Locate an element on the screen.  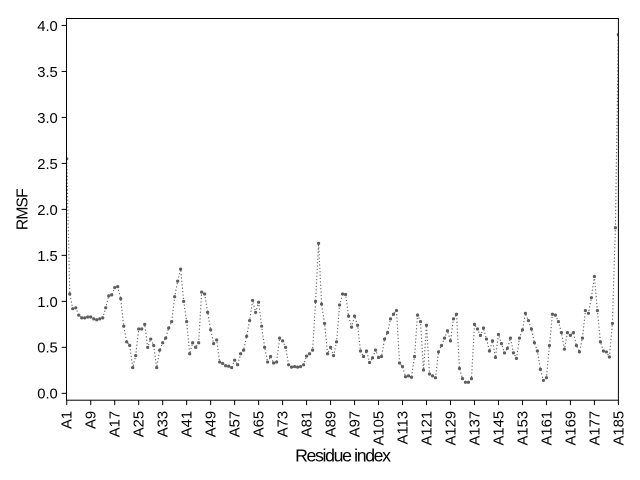
svg-text: A25 is located at coordinates (140, 424).